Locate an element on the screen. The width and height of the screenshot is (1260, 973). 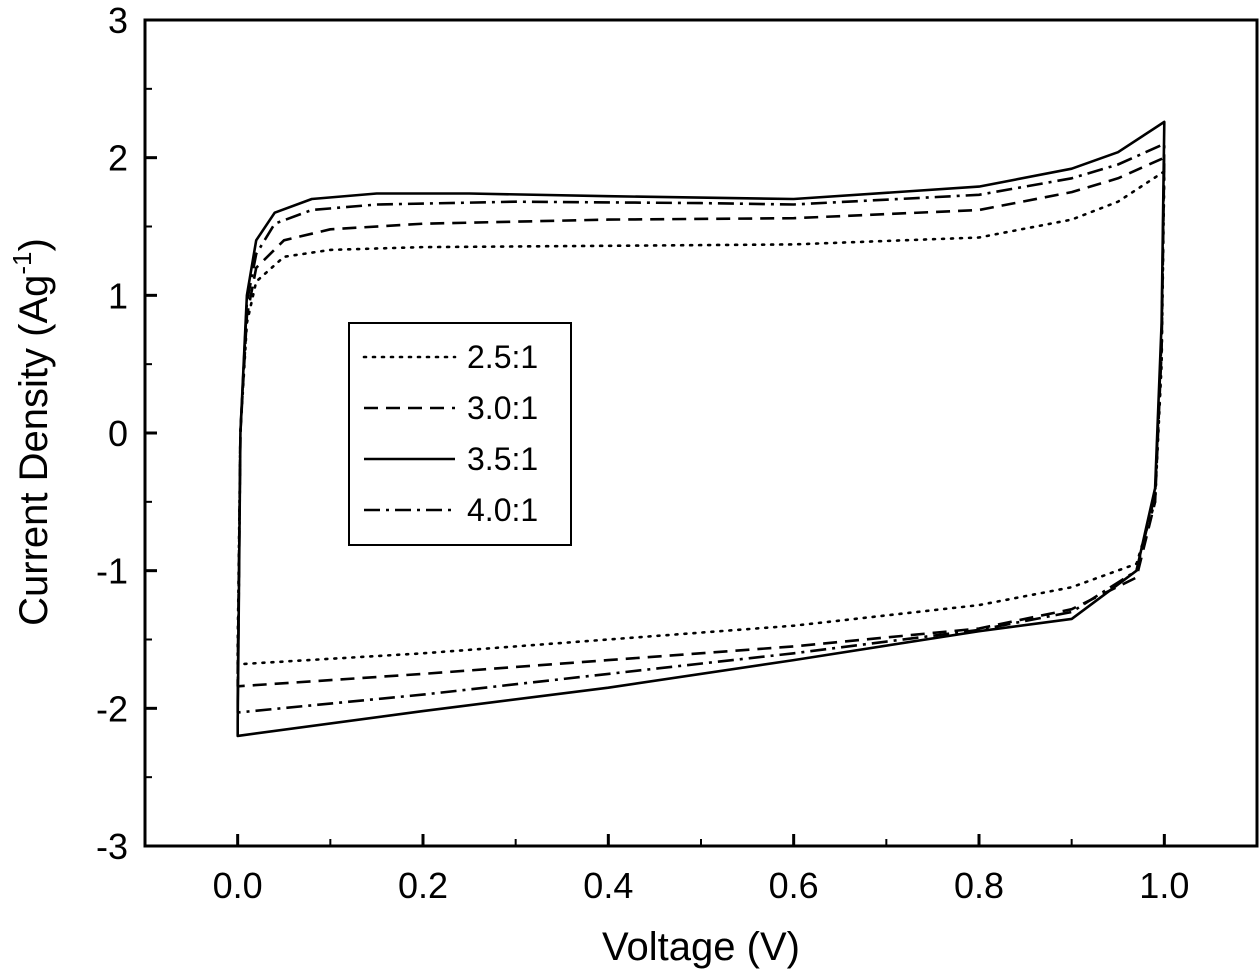
legend-box is located at coordinates (460, 434).